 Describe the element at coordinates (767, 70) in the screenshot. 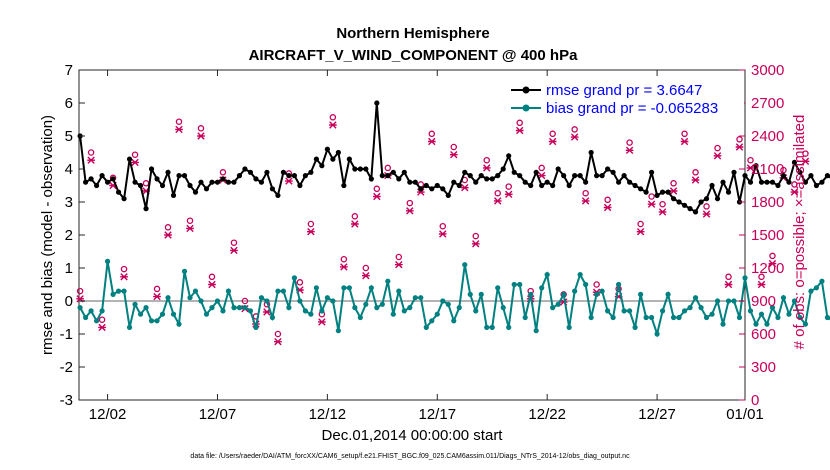

I see `y-tick-label-right: 3000` at that location.